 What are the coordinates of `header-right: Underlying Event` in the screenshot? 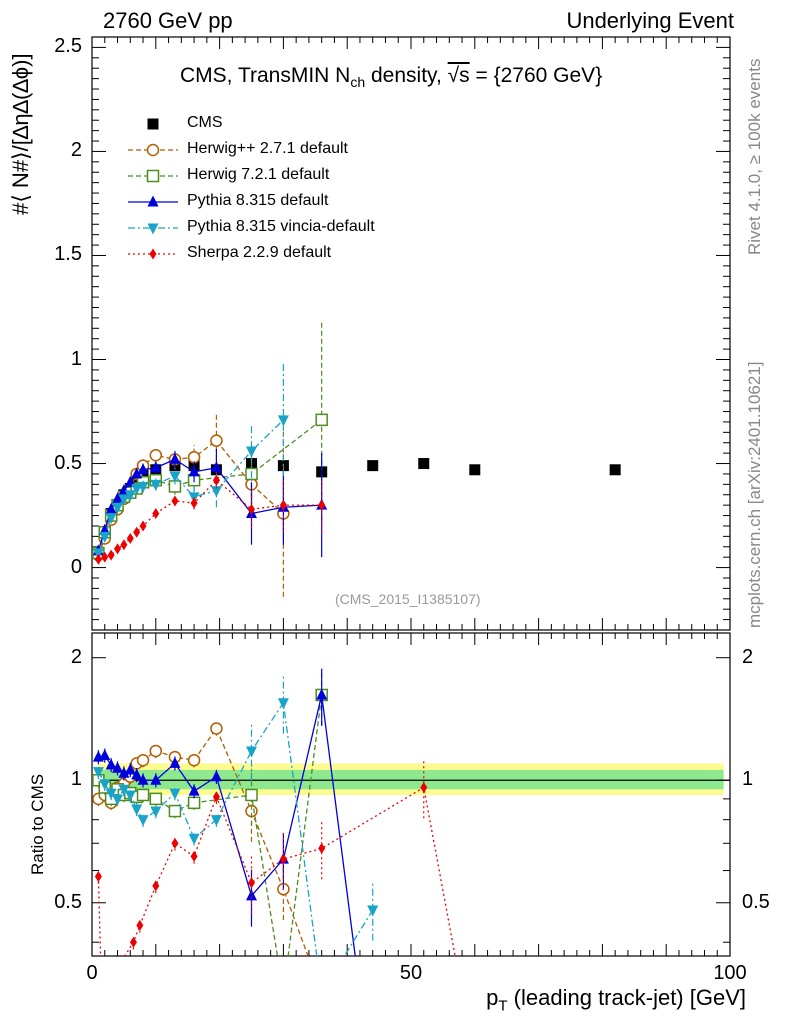 It's located at (650, 20).